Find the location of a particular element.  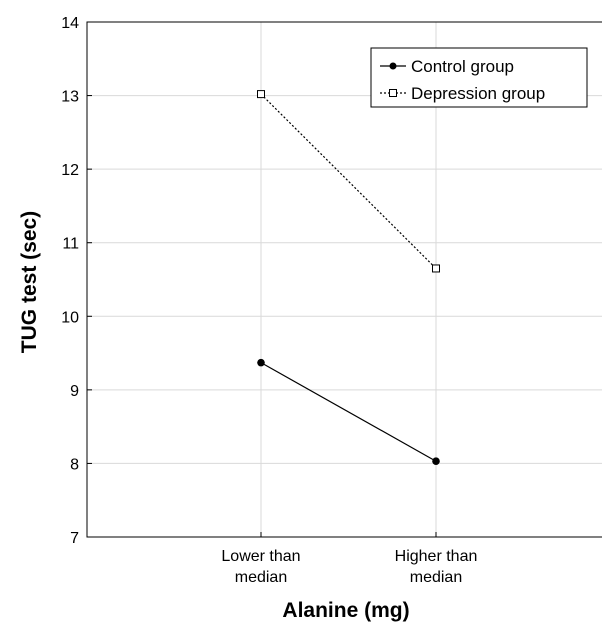

legend: Control group Depression group is located at coordinates (479, 77).